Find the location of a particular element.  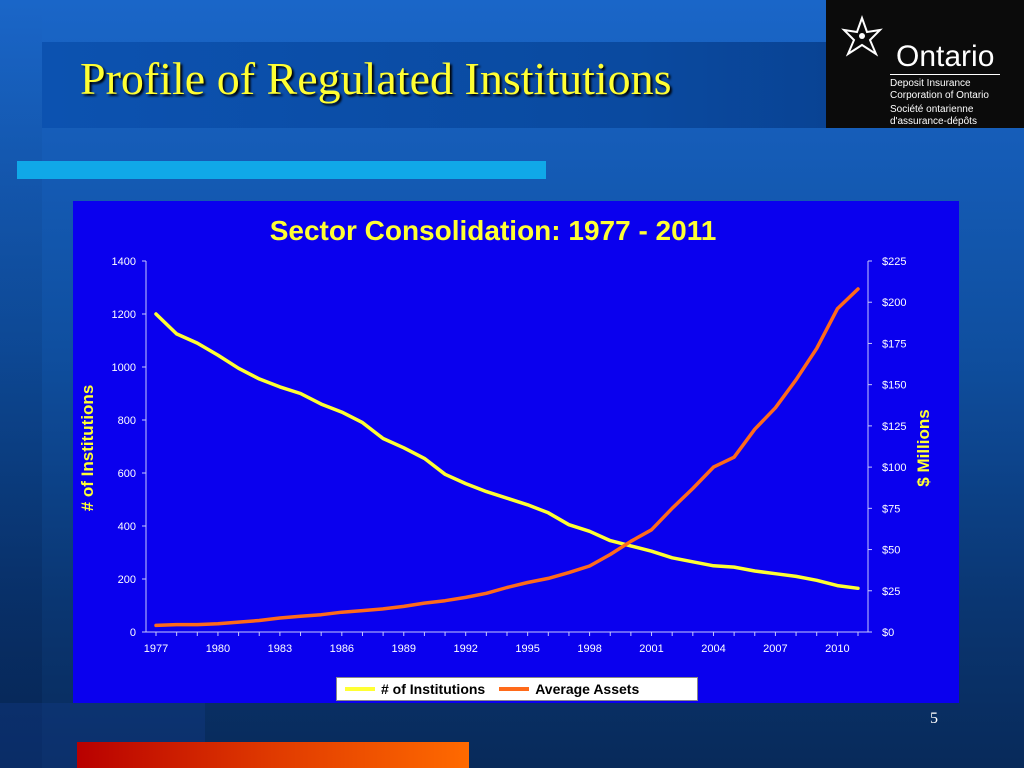

legend-item-institutions: # of Institutions is located at coordinates (415, 689).